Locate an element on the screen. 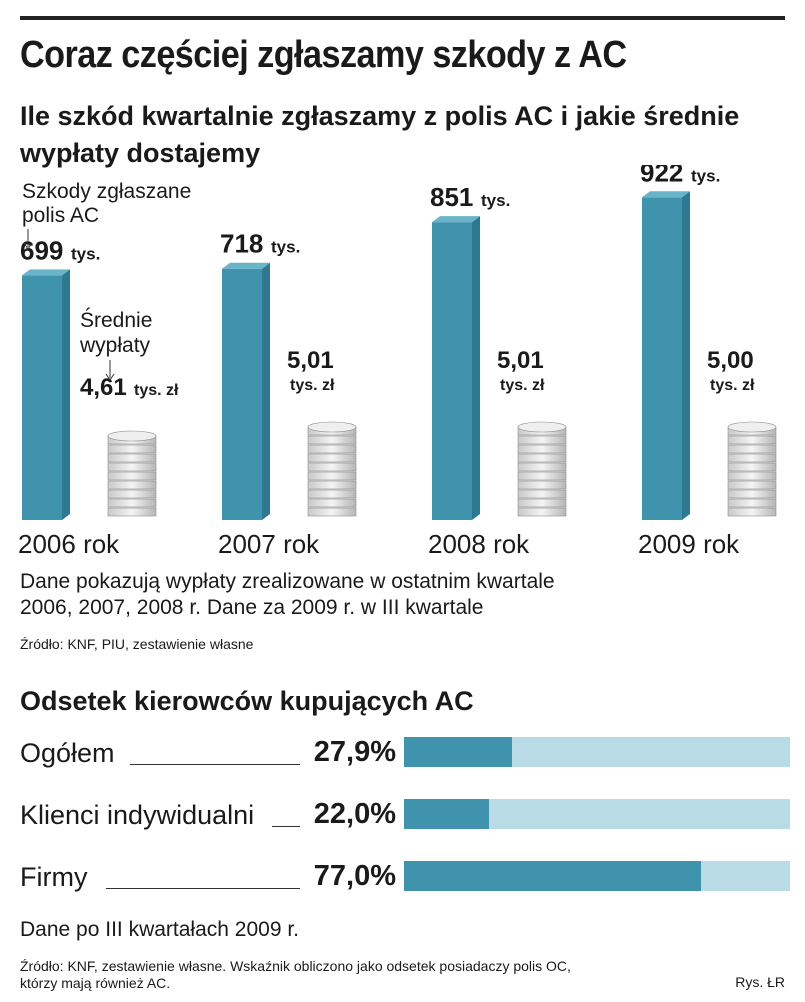 The image size is (805, 1002). credit: Rys. ŁR is located at coordinates (760, 982).